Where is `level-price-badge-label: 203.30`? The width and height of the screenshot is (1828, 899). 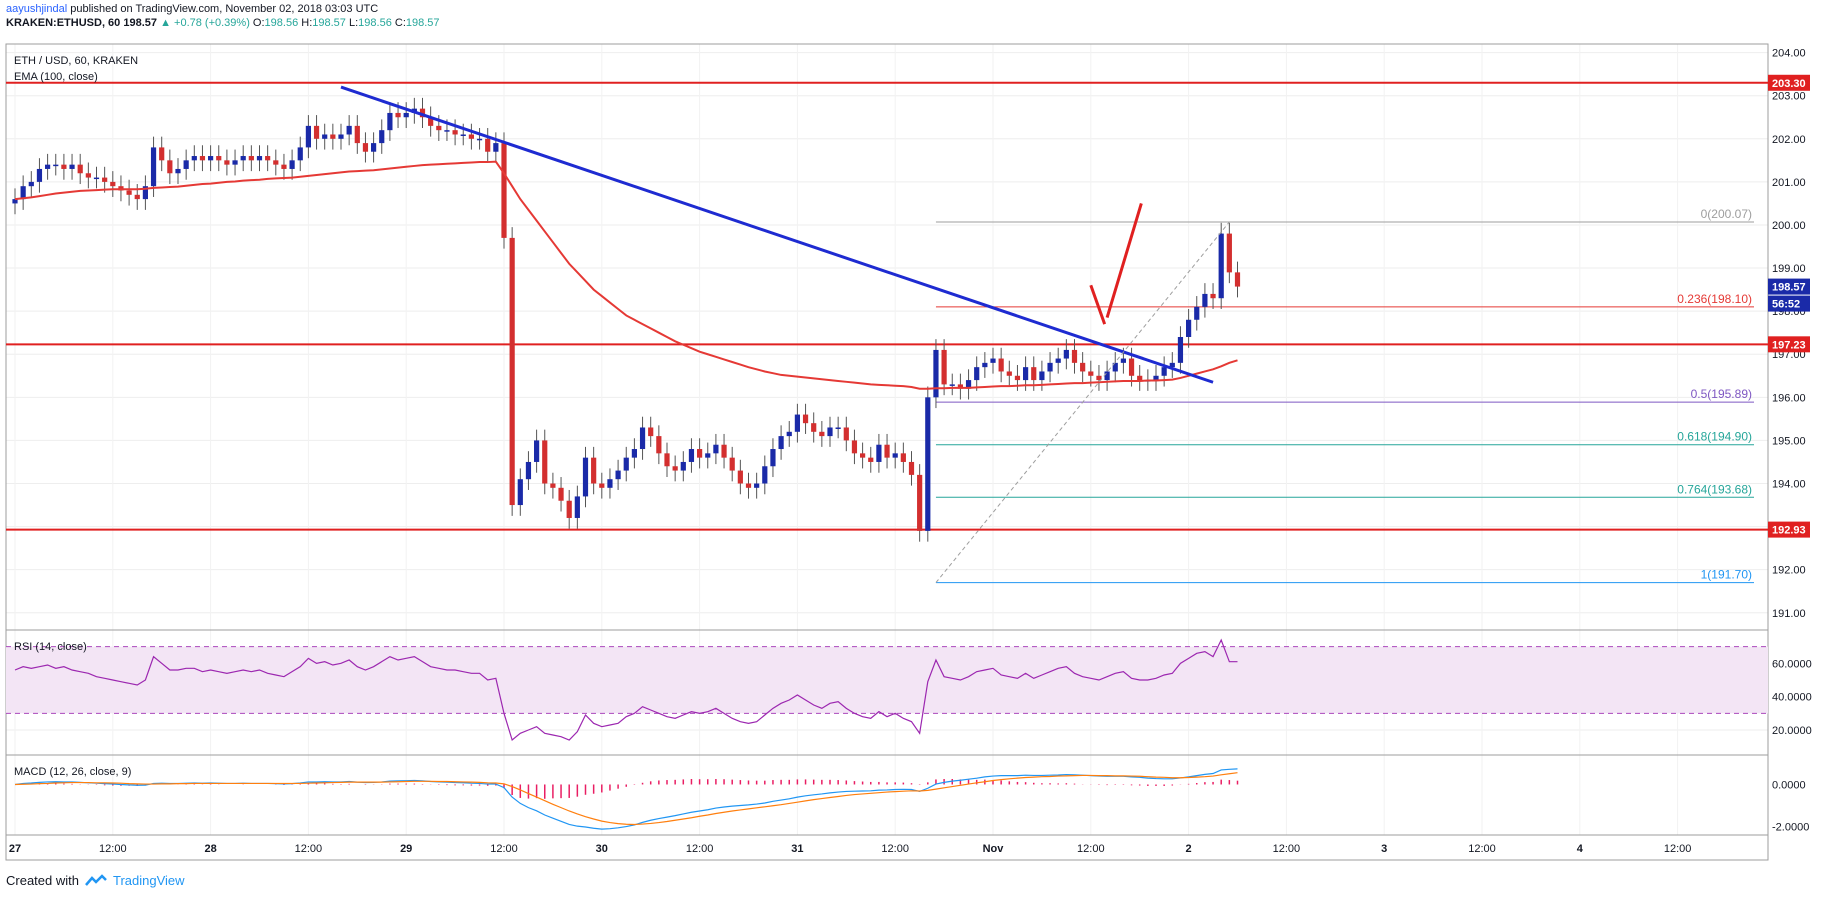
level-price-badge-label: 203.30 is located at coordinates (1789, 84).